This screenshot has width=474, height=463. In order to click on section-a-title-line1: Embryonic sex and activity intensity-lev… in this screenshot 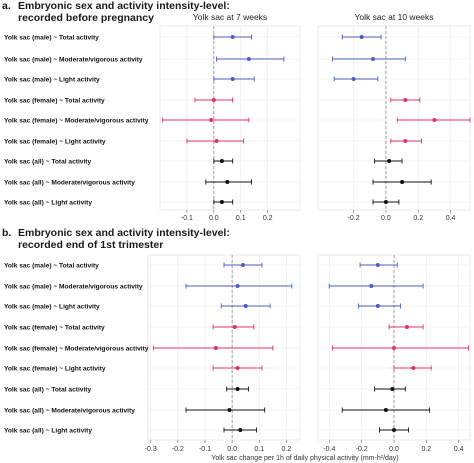, I will do `click(124, 6)`.